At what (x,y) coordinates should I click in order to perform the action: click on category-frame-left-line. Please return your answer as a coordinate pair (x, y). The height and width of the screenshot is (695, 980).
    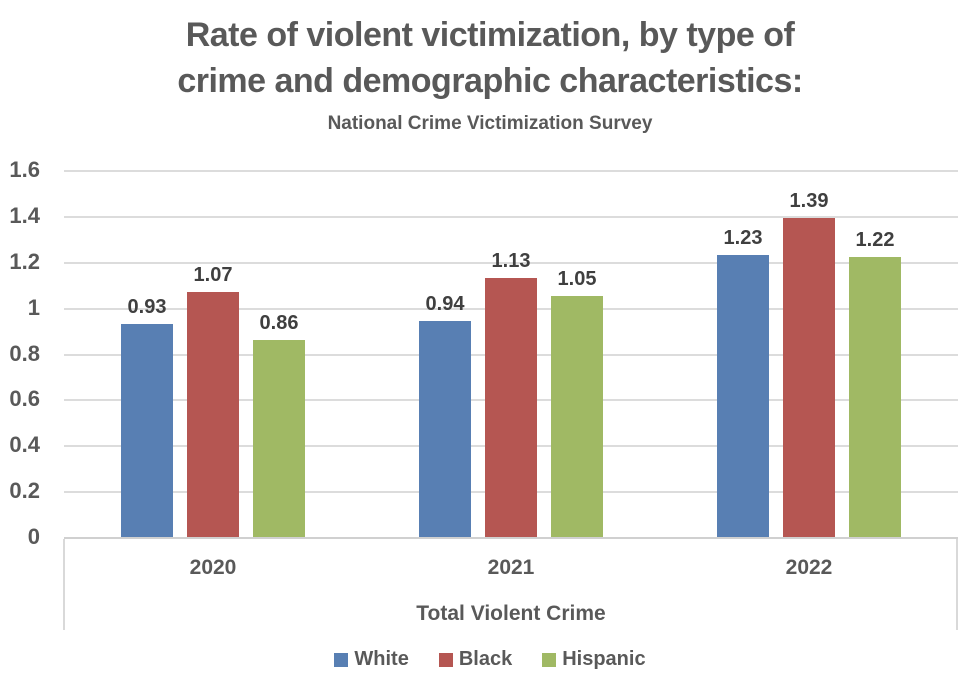
    Looking at the image, I should click on (64, 584).